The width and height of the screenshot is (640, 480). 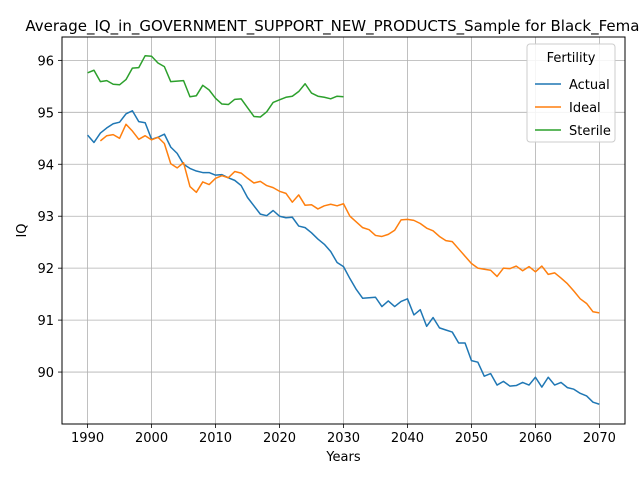 I want to click on y-tick-label: 94, so click(x=45, y=165).